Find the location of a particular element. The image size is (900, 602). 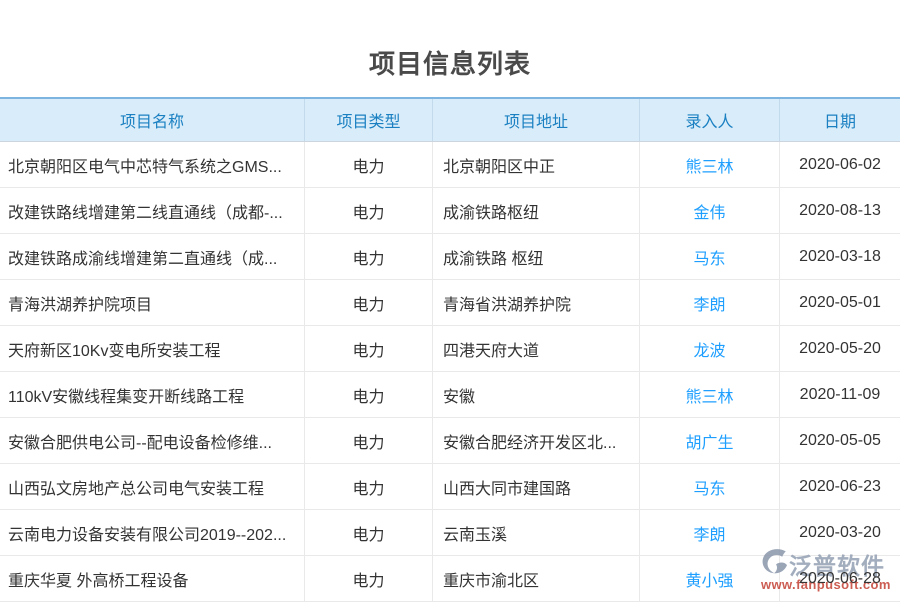

table-row: 110kV安徽线程集变开断线路工程 电力 安徽 熊三林 2020-11-09 is located at coordinates (450, 395).